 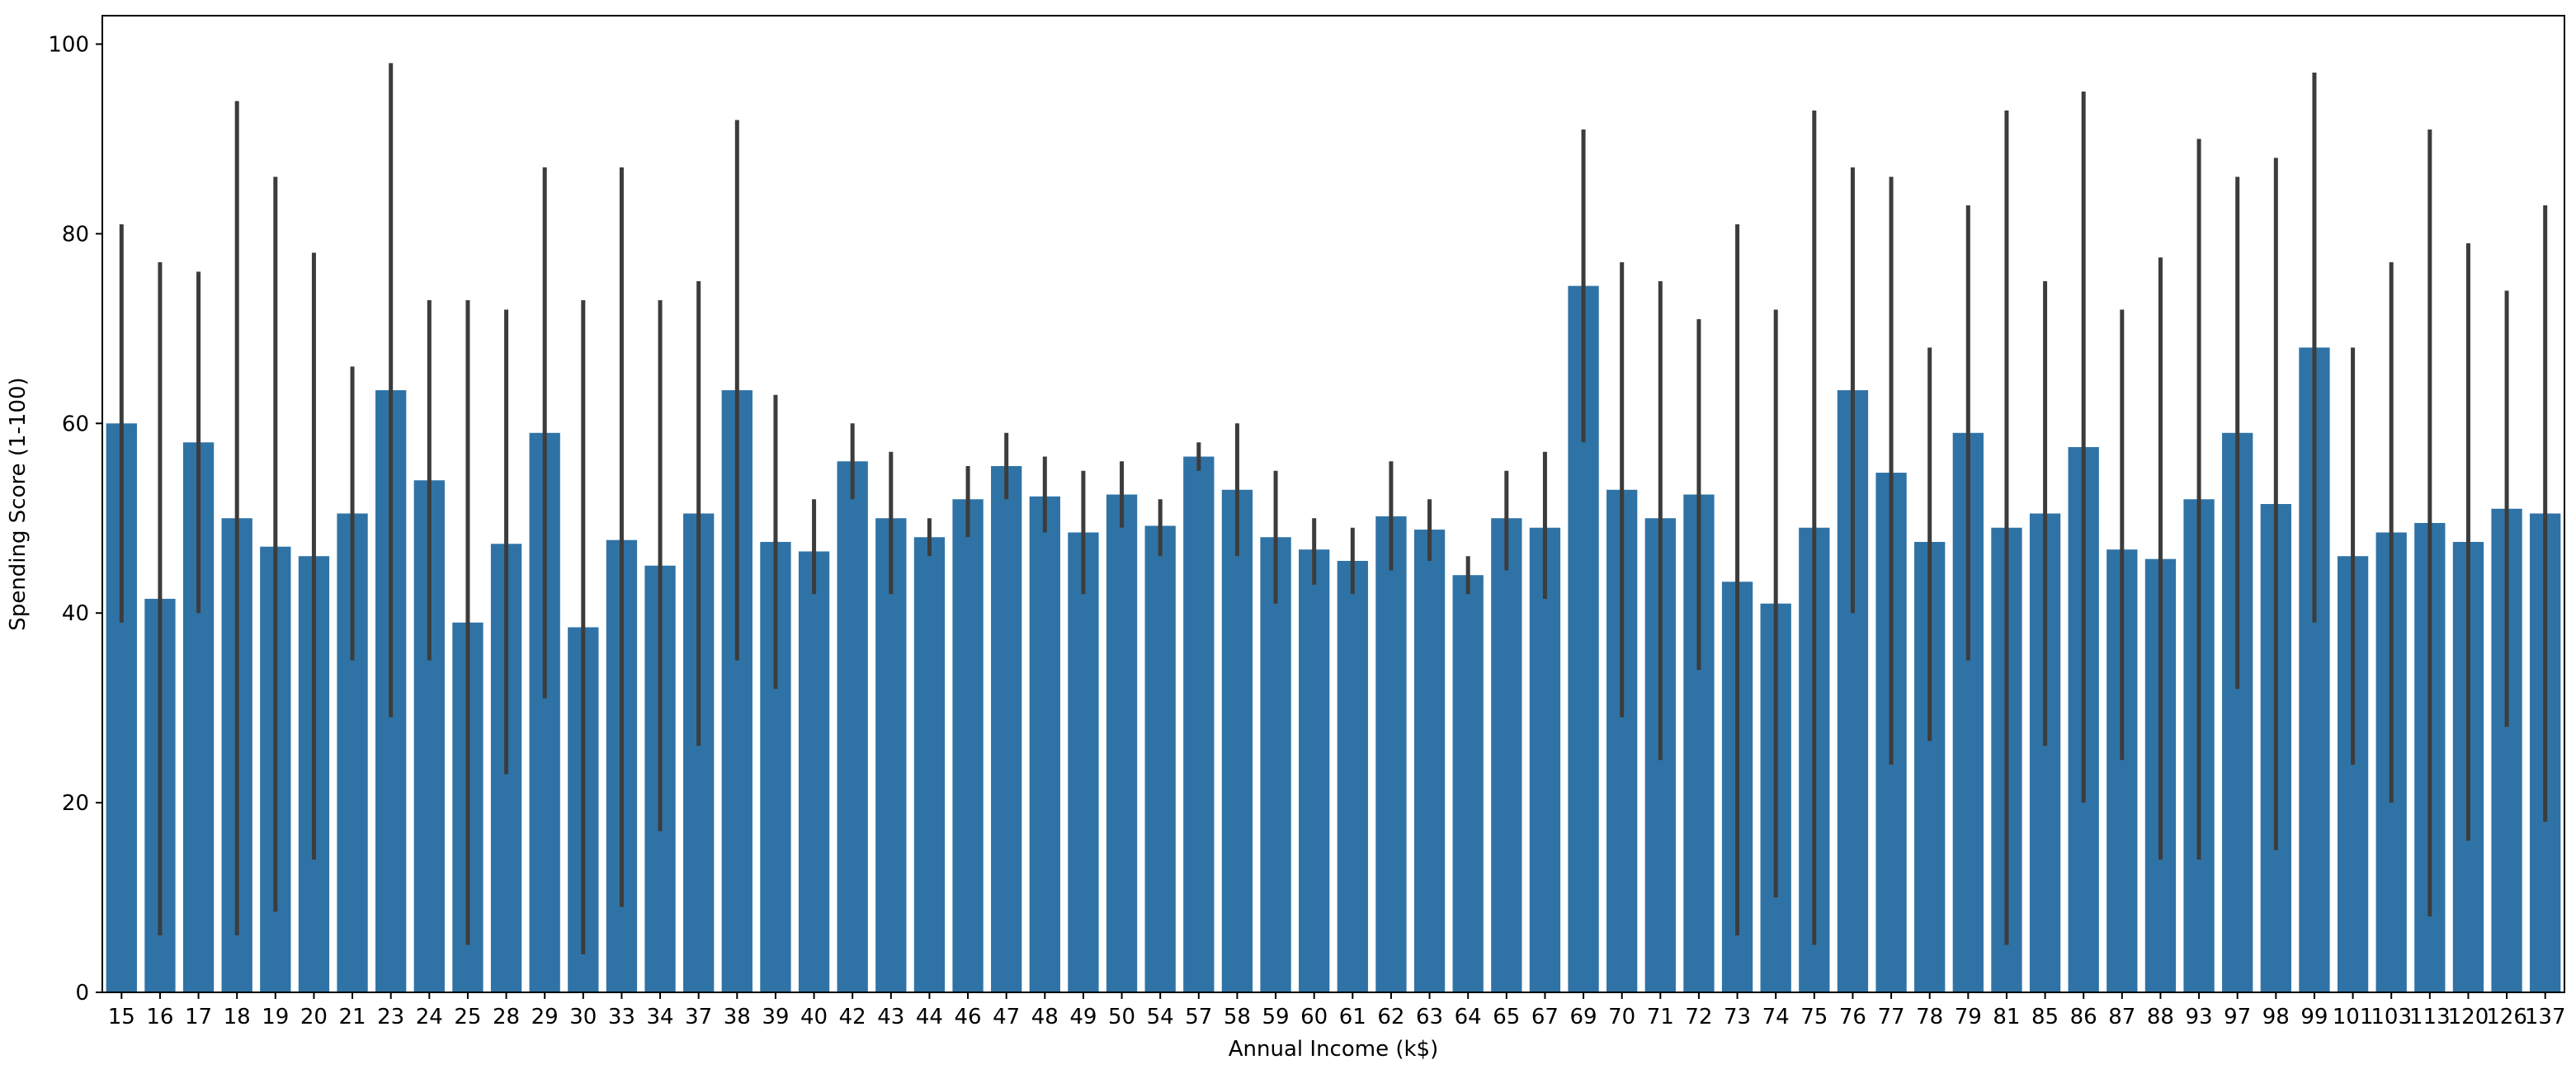 What do you see at coordinates (2199, 1017) in the screenshot?
I see `x-tick-label: 93` at bounding box center [2199, 1017].